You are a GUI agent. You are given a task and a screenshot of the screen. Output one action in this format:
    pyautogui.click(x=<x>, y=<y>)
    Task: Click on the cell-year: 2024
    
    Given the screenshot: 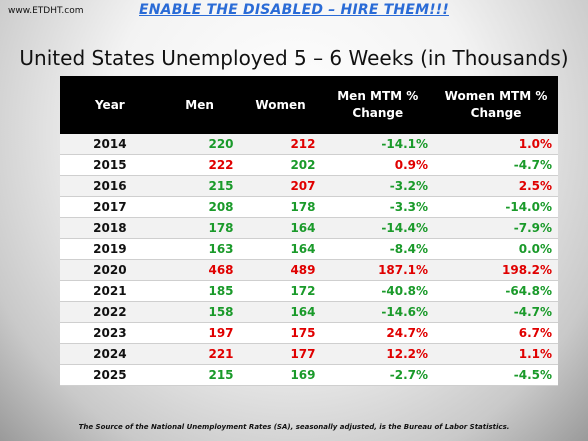 What is the action you would take?
    pyautogui.click(x=110, y=354)
    